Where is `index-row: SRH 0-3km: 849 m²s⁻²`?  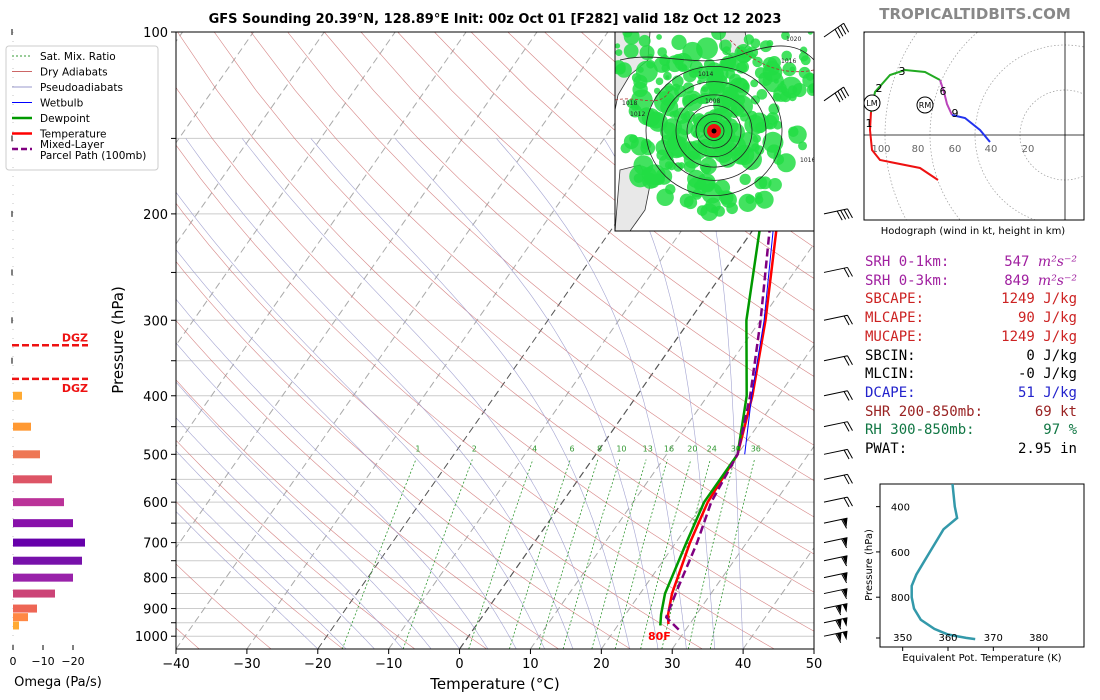
index-row: SRH 0-3km: 849 m²s⁻² is located at coordinates (975, 282).